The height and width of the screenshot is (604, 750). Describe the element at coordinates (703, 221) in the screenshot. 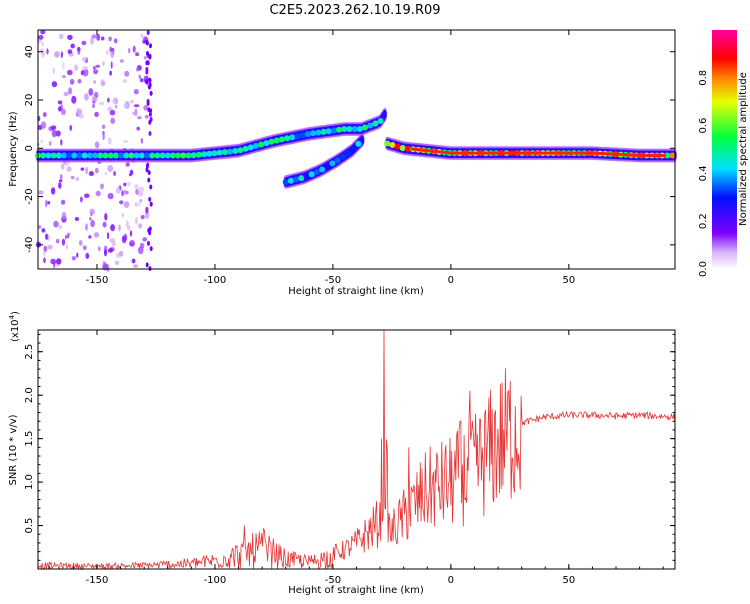

I see `colorbar-tick-label: 0.2` at that location.